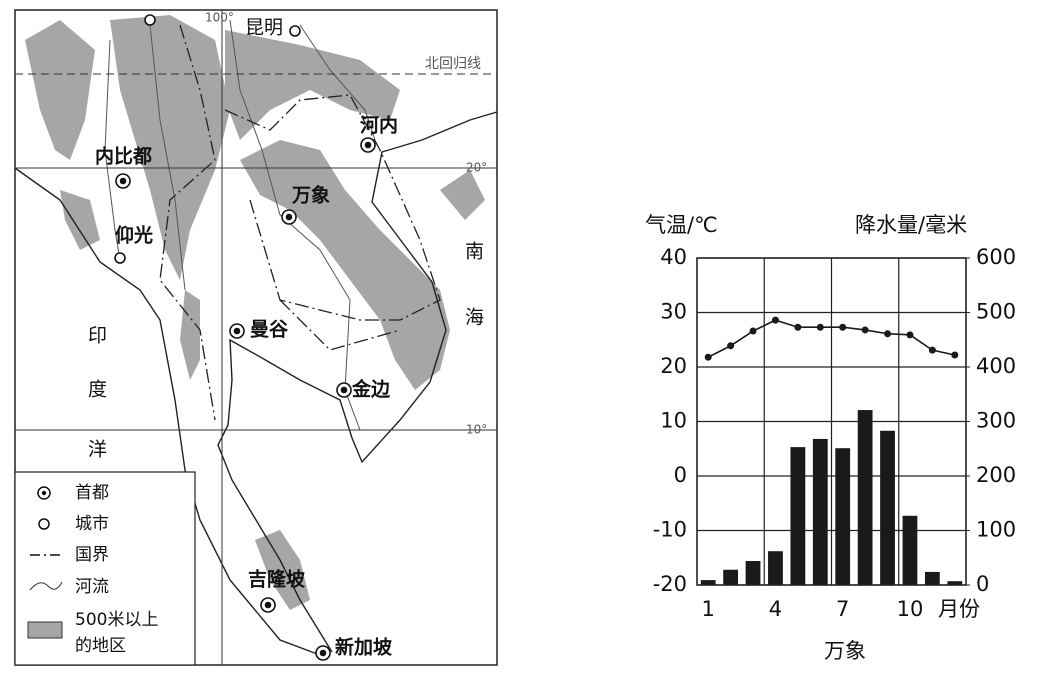 This screenshot has width=1064, height=675. Describe the element at coordinates (673, 366) in the screenshot. I see `y-tick-label: 20` at that location.